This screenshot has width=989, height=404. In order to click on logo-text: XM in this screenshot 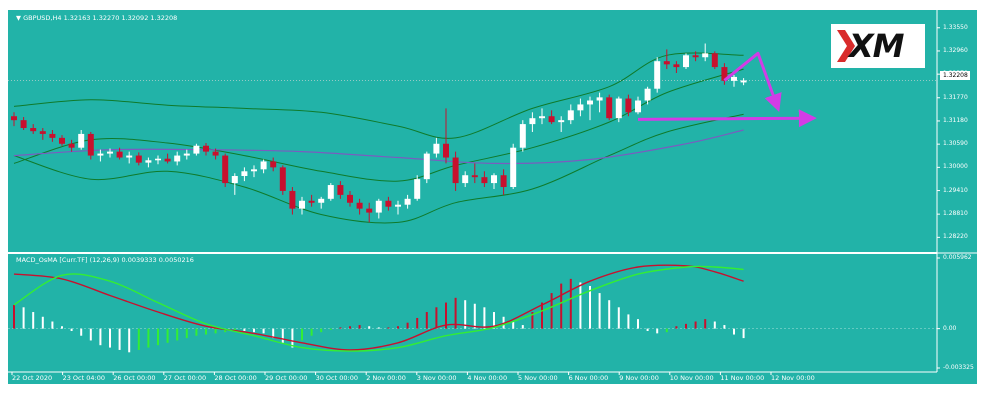, I will do `click(877, 46)`.